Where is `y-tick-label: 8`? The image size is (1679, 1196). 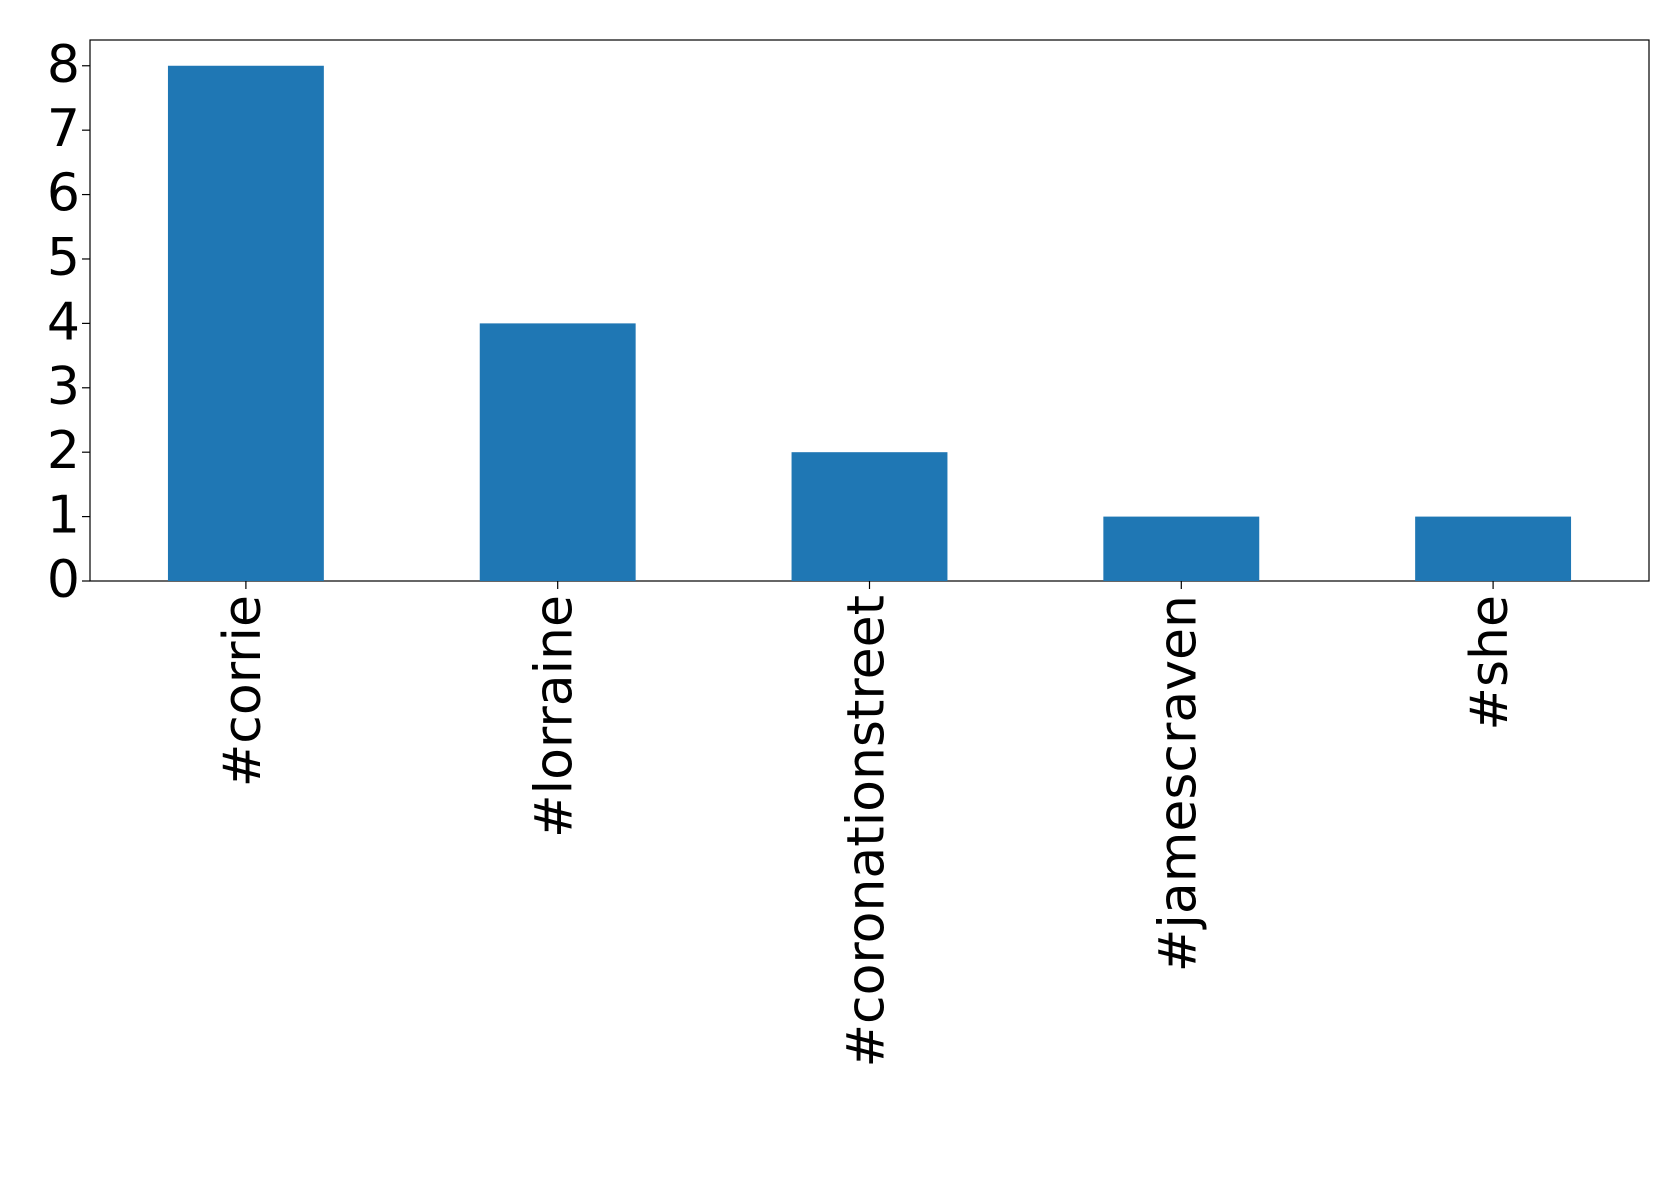 y-tick-label: 8 is located at coordinates (63, 65).